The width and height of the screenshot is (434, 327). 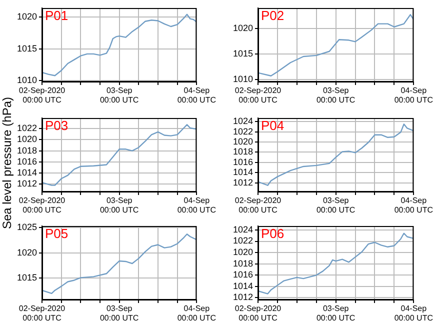 I want to click on chart-title: P03, so click(x=56, y=126).